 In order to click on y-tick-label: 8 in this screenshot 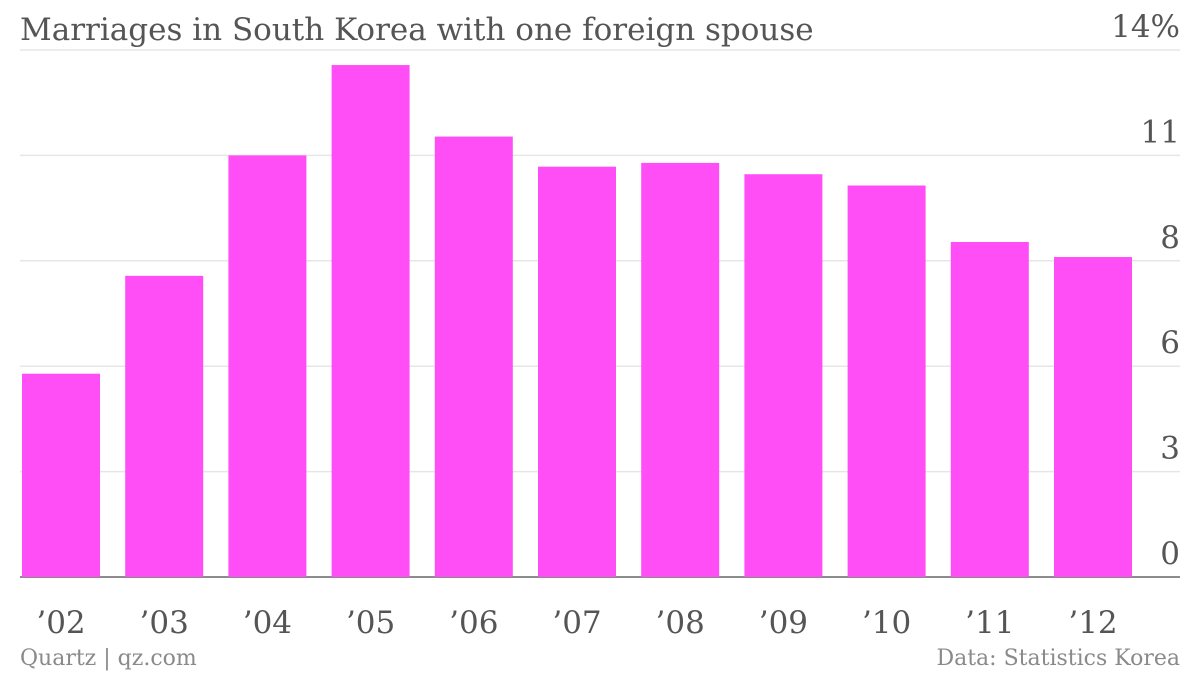, I will do `click(1170, 238)`.